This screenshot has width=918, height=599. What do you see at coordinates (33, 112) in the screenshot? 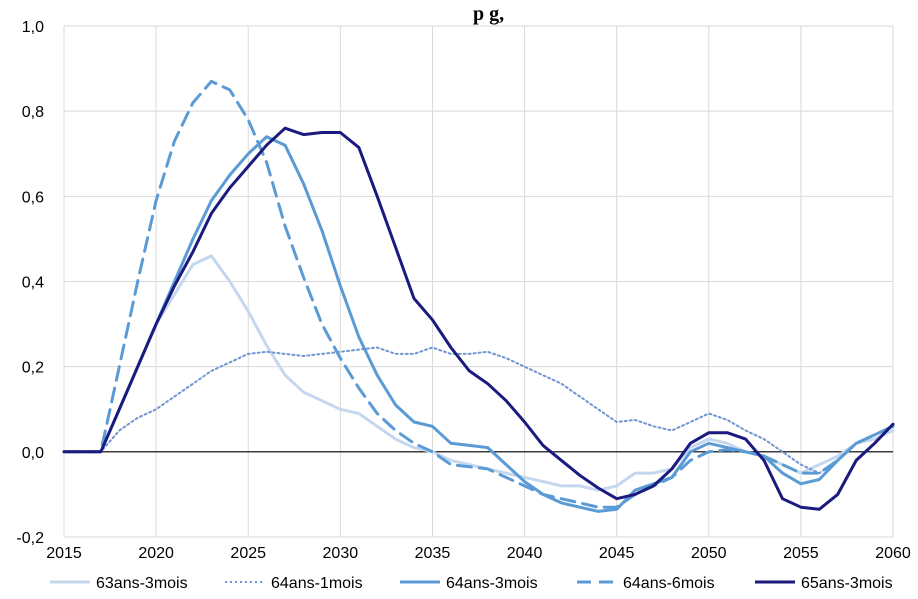
I see `y-tick-label: 0,8` at bounding box center [33, 112].